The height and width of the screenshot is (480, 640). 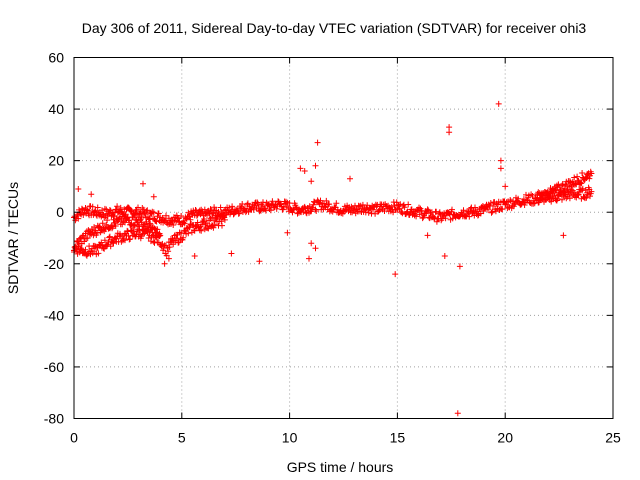 I want to click on x-tick-label: 5, so click(x=182, y=438).